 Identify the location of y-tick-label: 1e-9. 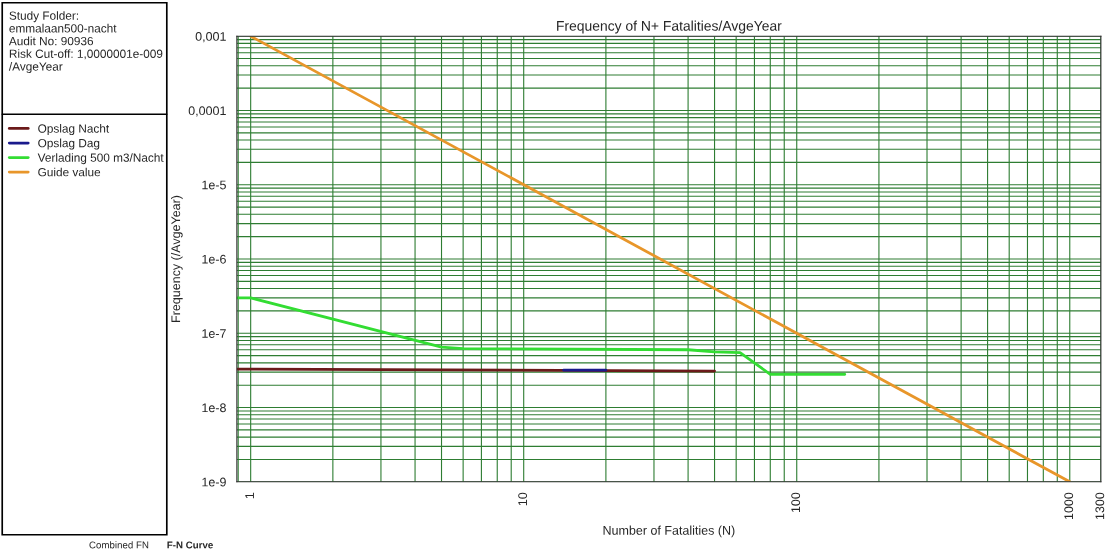
(214, 482).